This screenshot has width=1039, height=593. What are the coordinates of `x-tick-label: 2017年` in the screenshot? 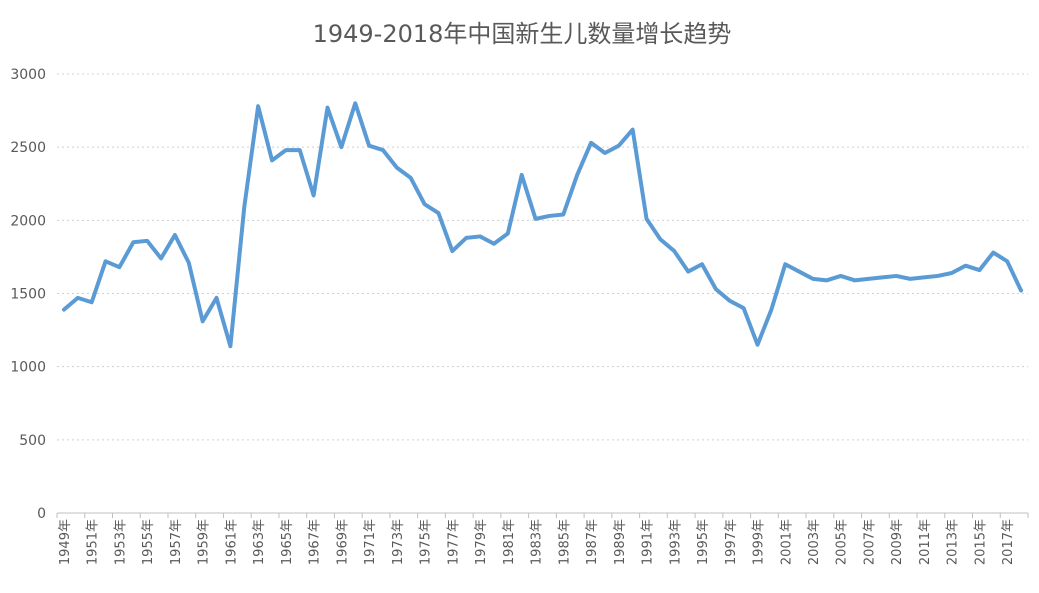 It's located at (1008, 542).